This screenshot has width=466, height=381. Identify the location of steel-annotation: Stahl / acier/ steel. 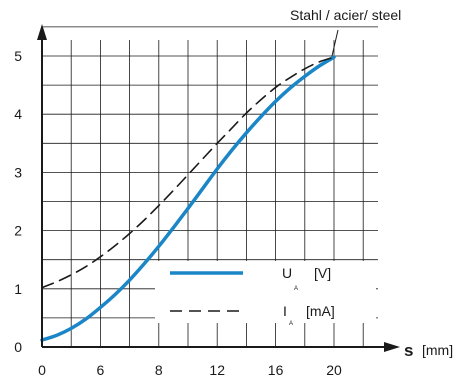
(345, 15).